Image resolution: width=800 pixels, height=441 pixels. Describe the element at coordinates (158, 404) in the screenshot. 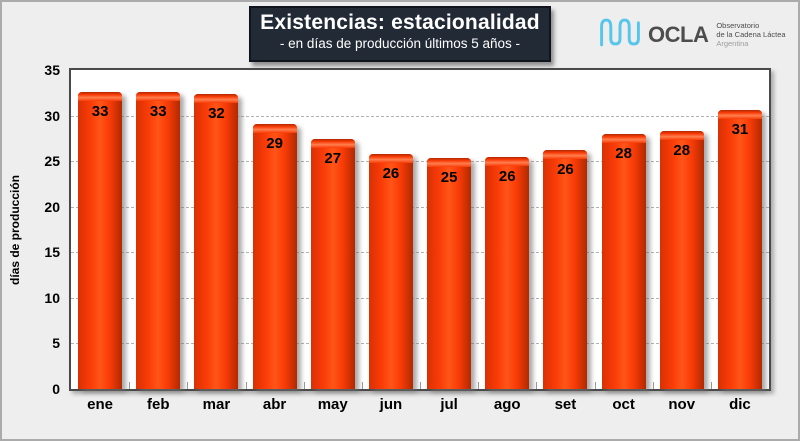

I see `x-axis-label-feb: feb` at that location.